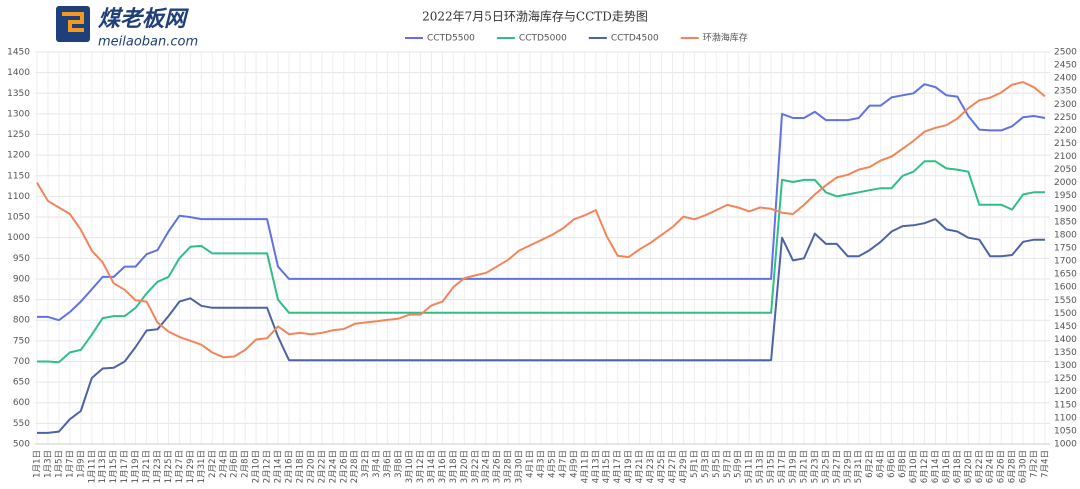 The width and height of the screenshot is (1080, 489). Describe the element at coordinates (21, 445) in the screenshot. I see `y-tick-label: 500` at that location.